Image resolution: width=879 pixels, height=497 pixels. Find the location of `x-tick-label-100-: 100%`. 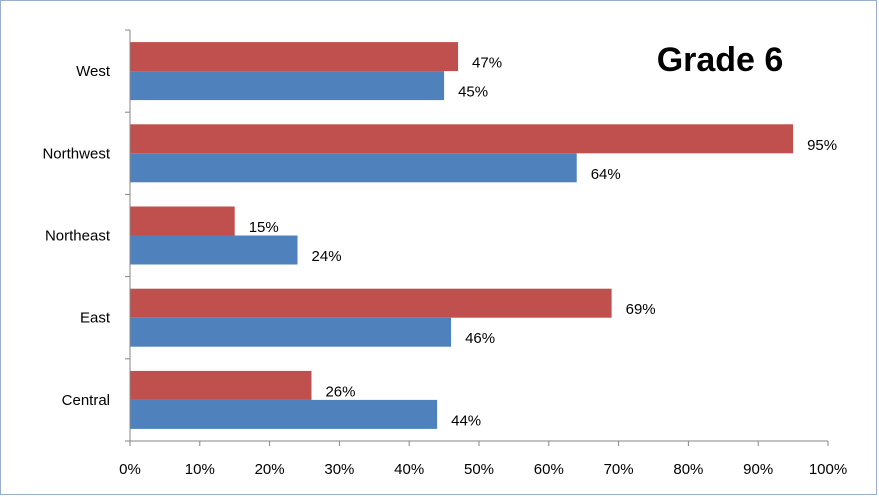

x-tick-label-100-: 100% is located at coordinates (828, 469).